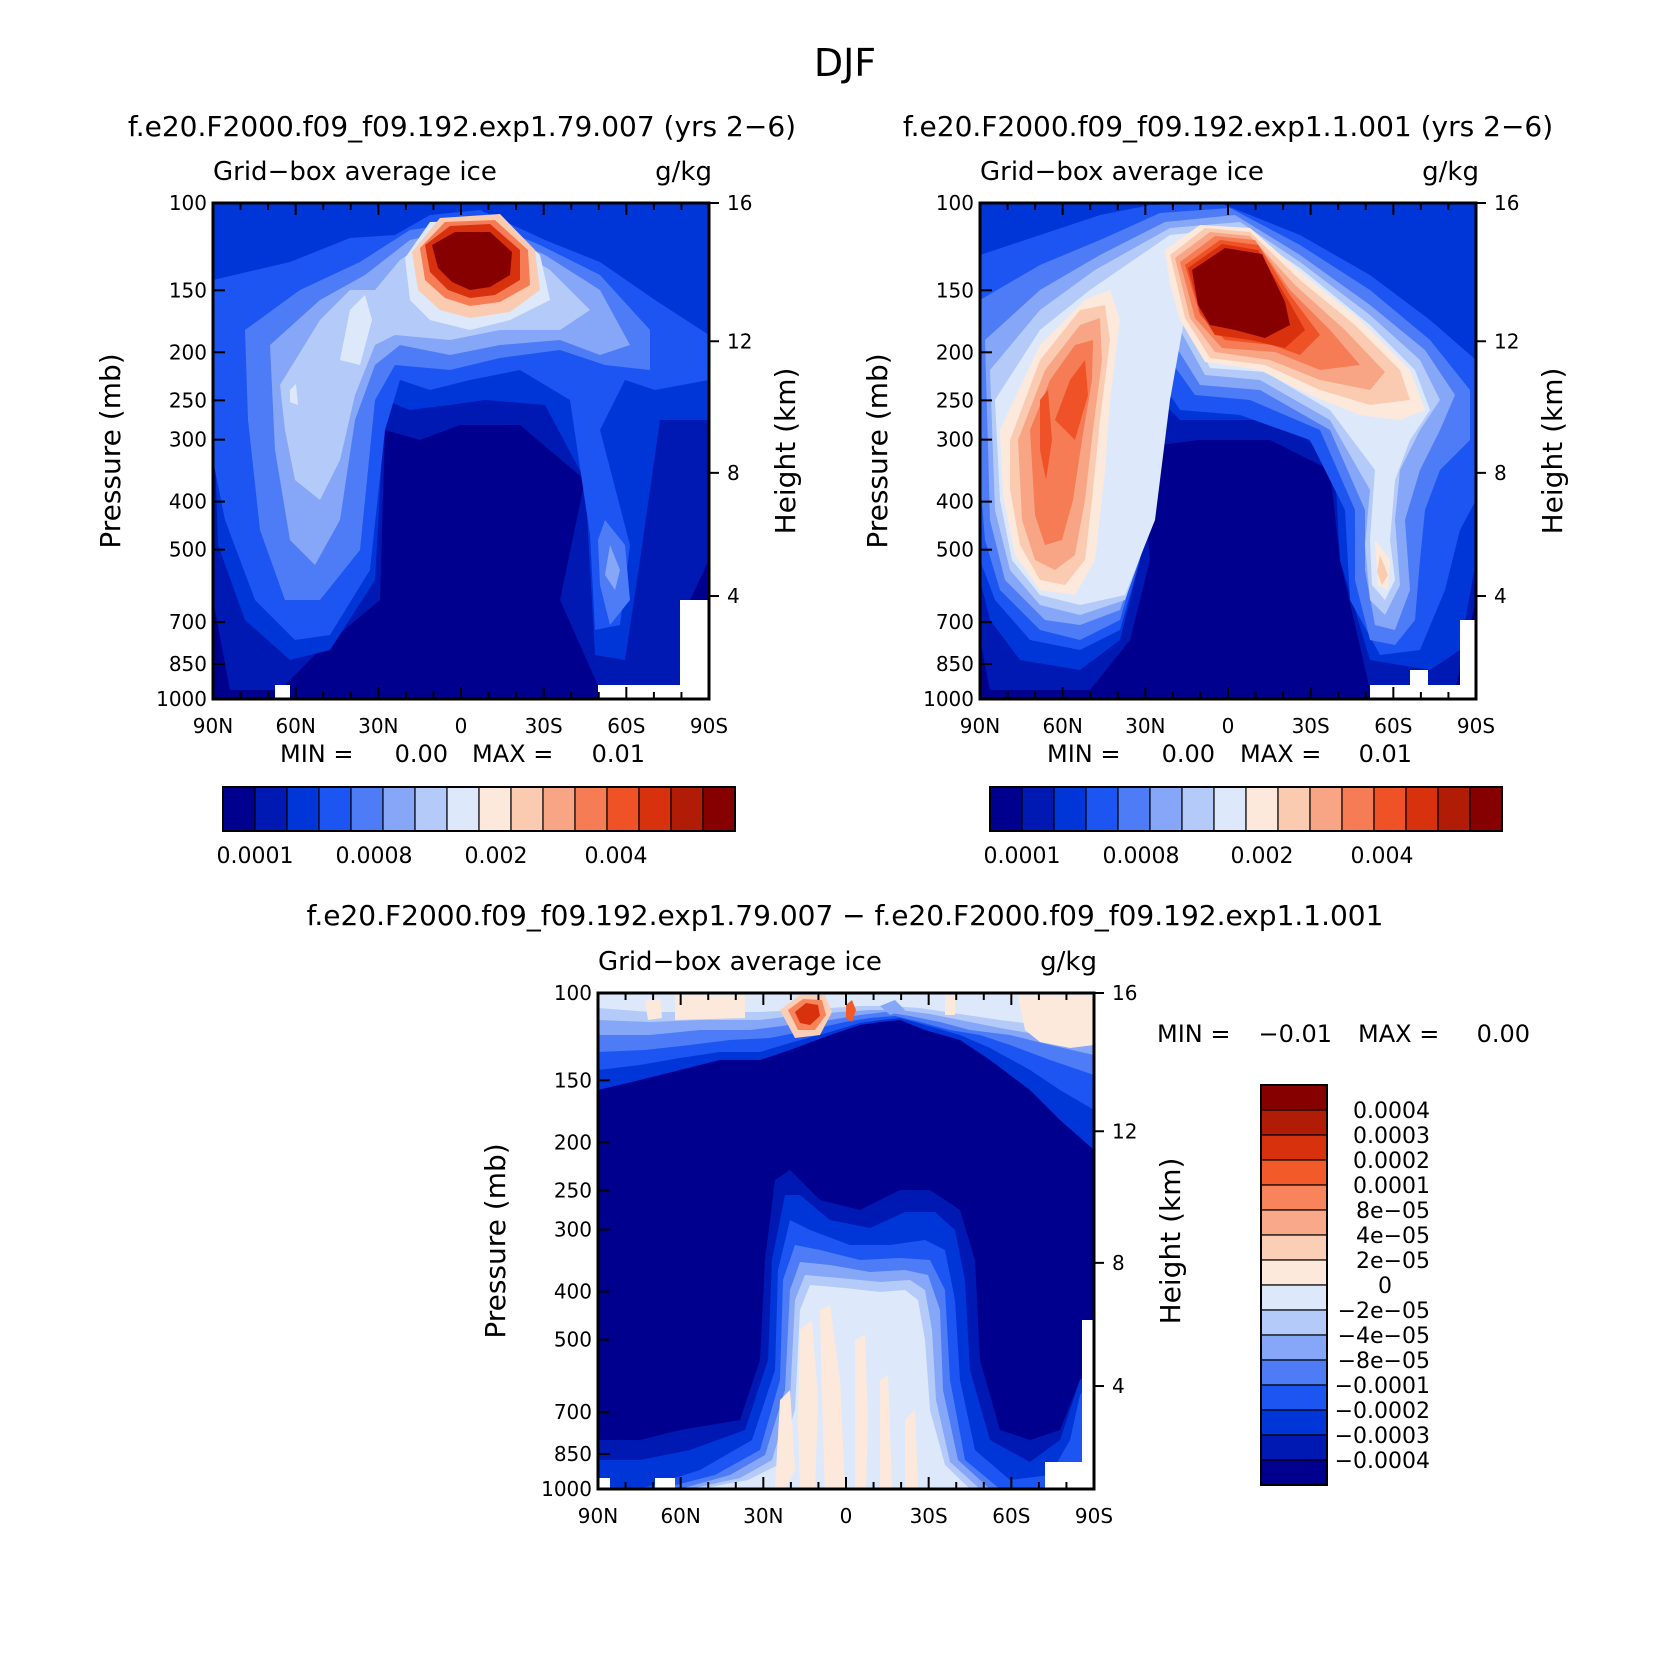  I want to click on panel-2-y-tick-label: 300, so click(955, 440).